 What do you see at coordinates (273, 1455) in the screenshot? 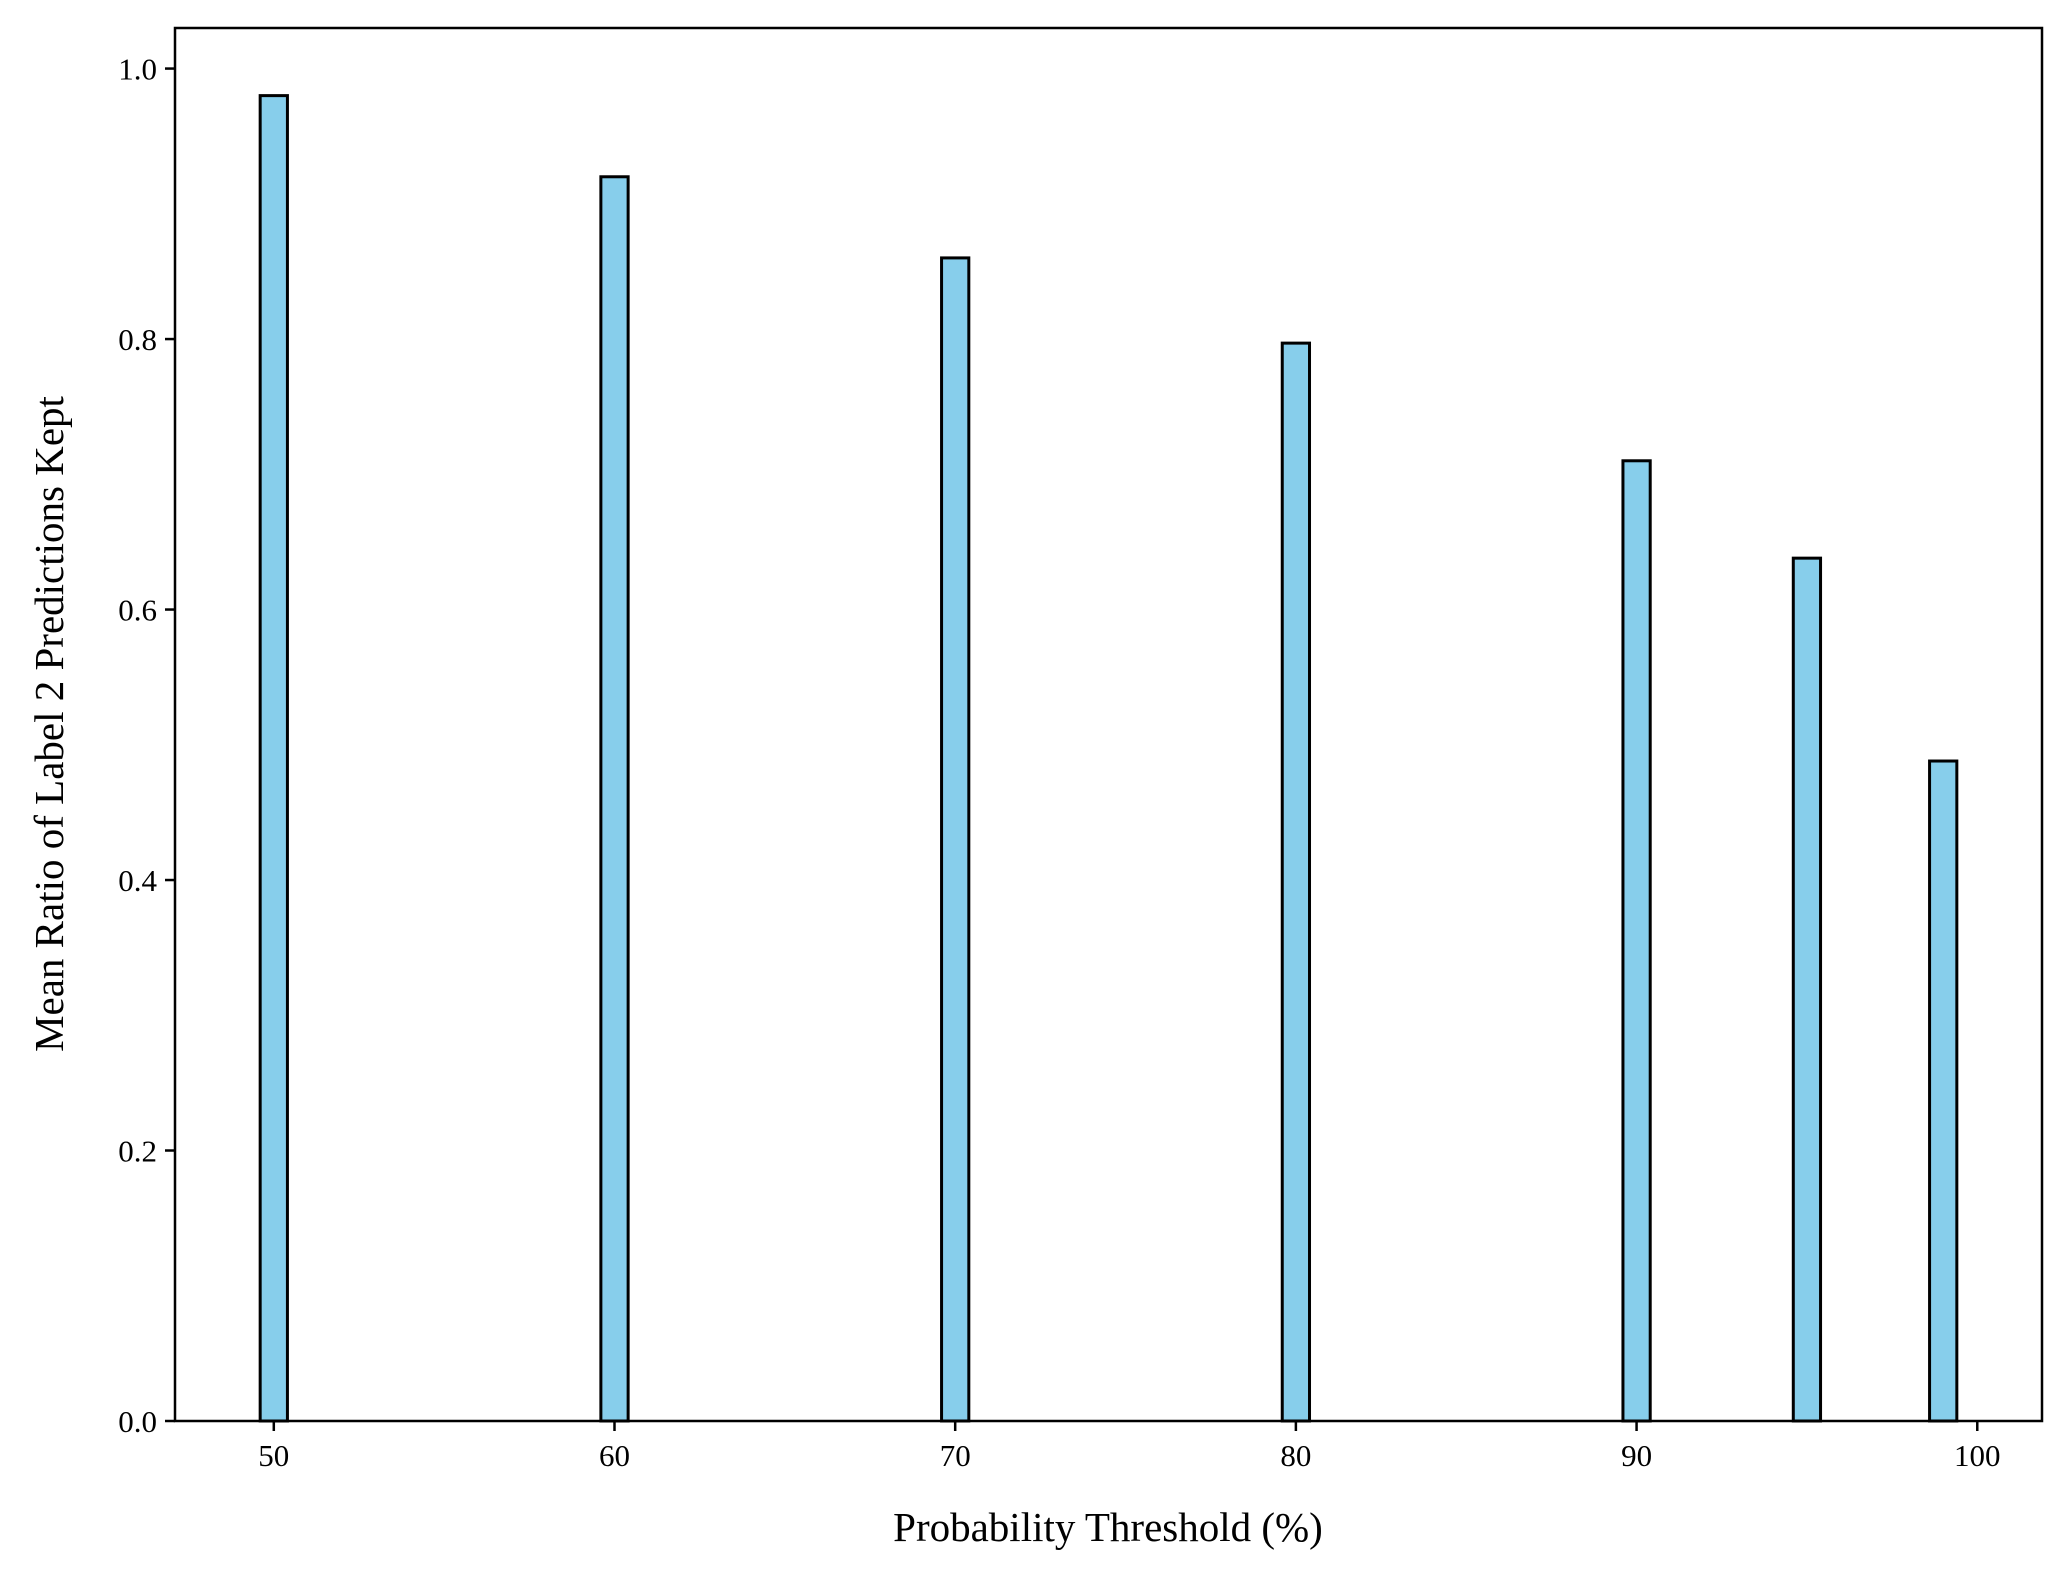
I see `x-tick-label: 50` at bounding box center [273, 1455].